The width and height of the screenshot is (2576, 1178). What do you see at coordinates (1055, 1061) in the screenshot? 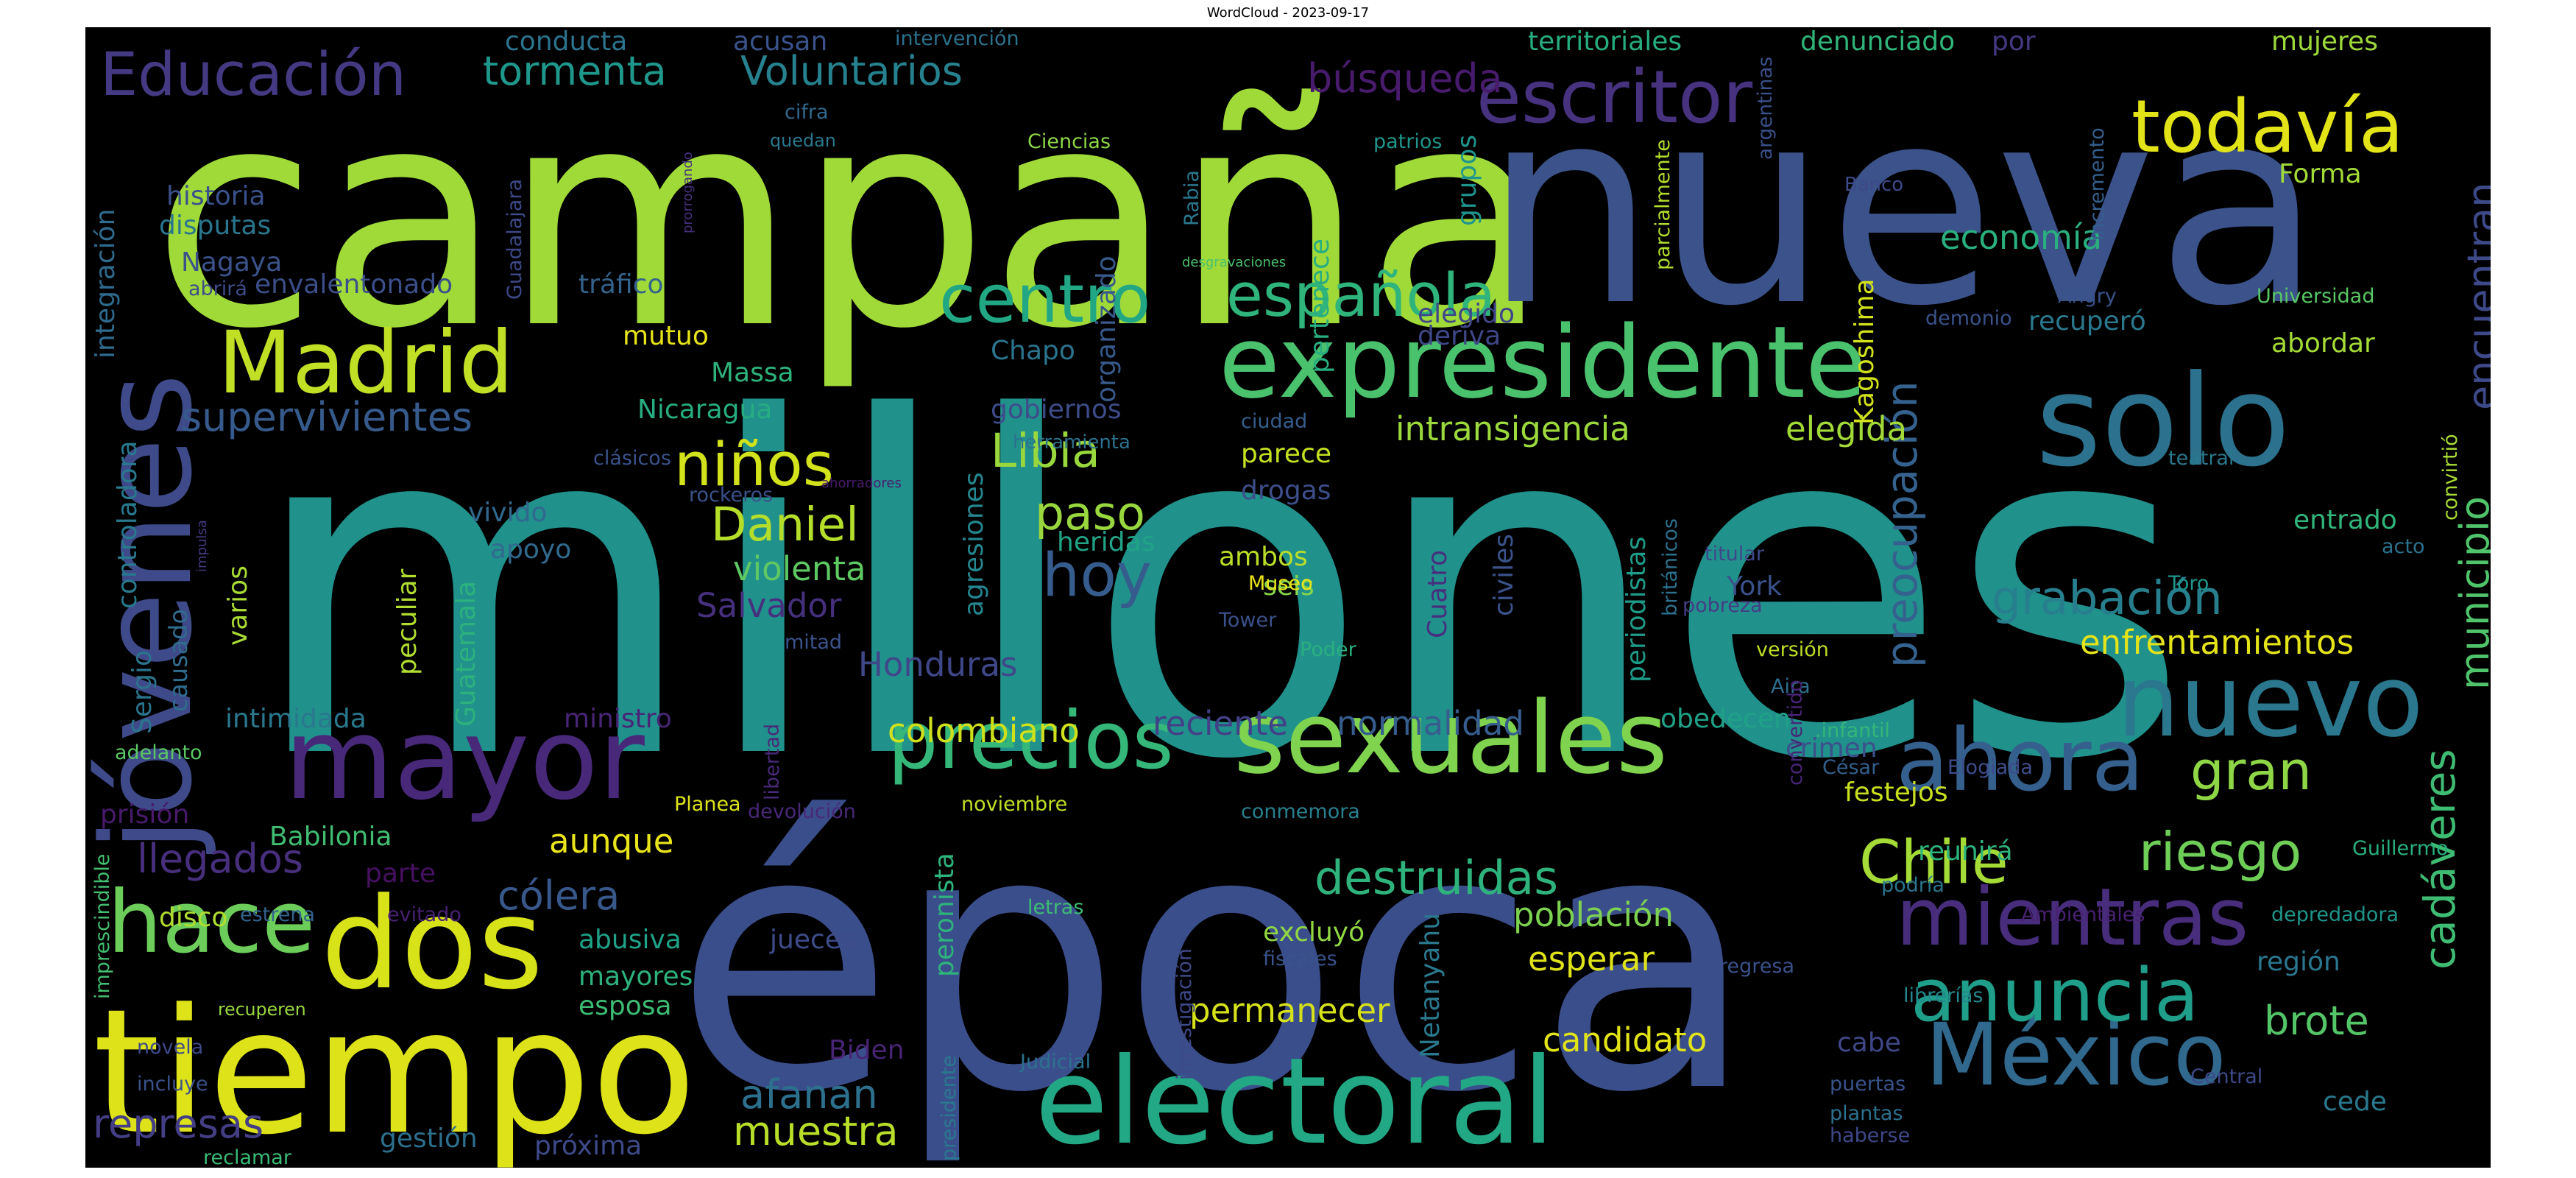
I see `word-judicial: Judicial` at bounding box center [1055, 1061].